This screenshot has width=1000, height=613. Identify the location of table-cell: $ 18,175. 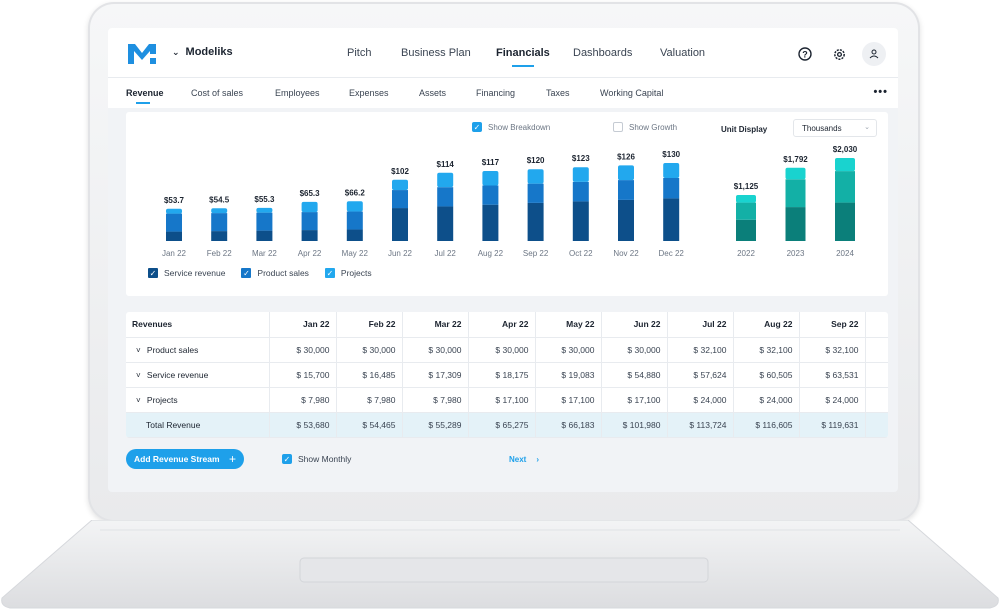
(502, 375).